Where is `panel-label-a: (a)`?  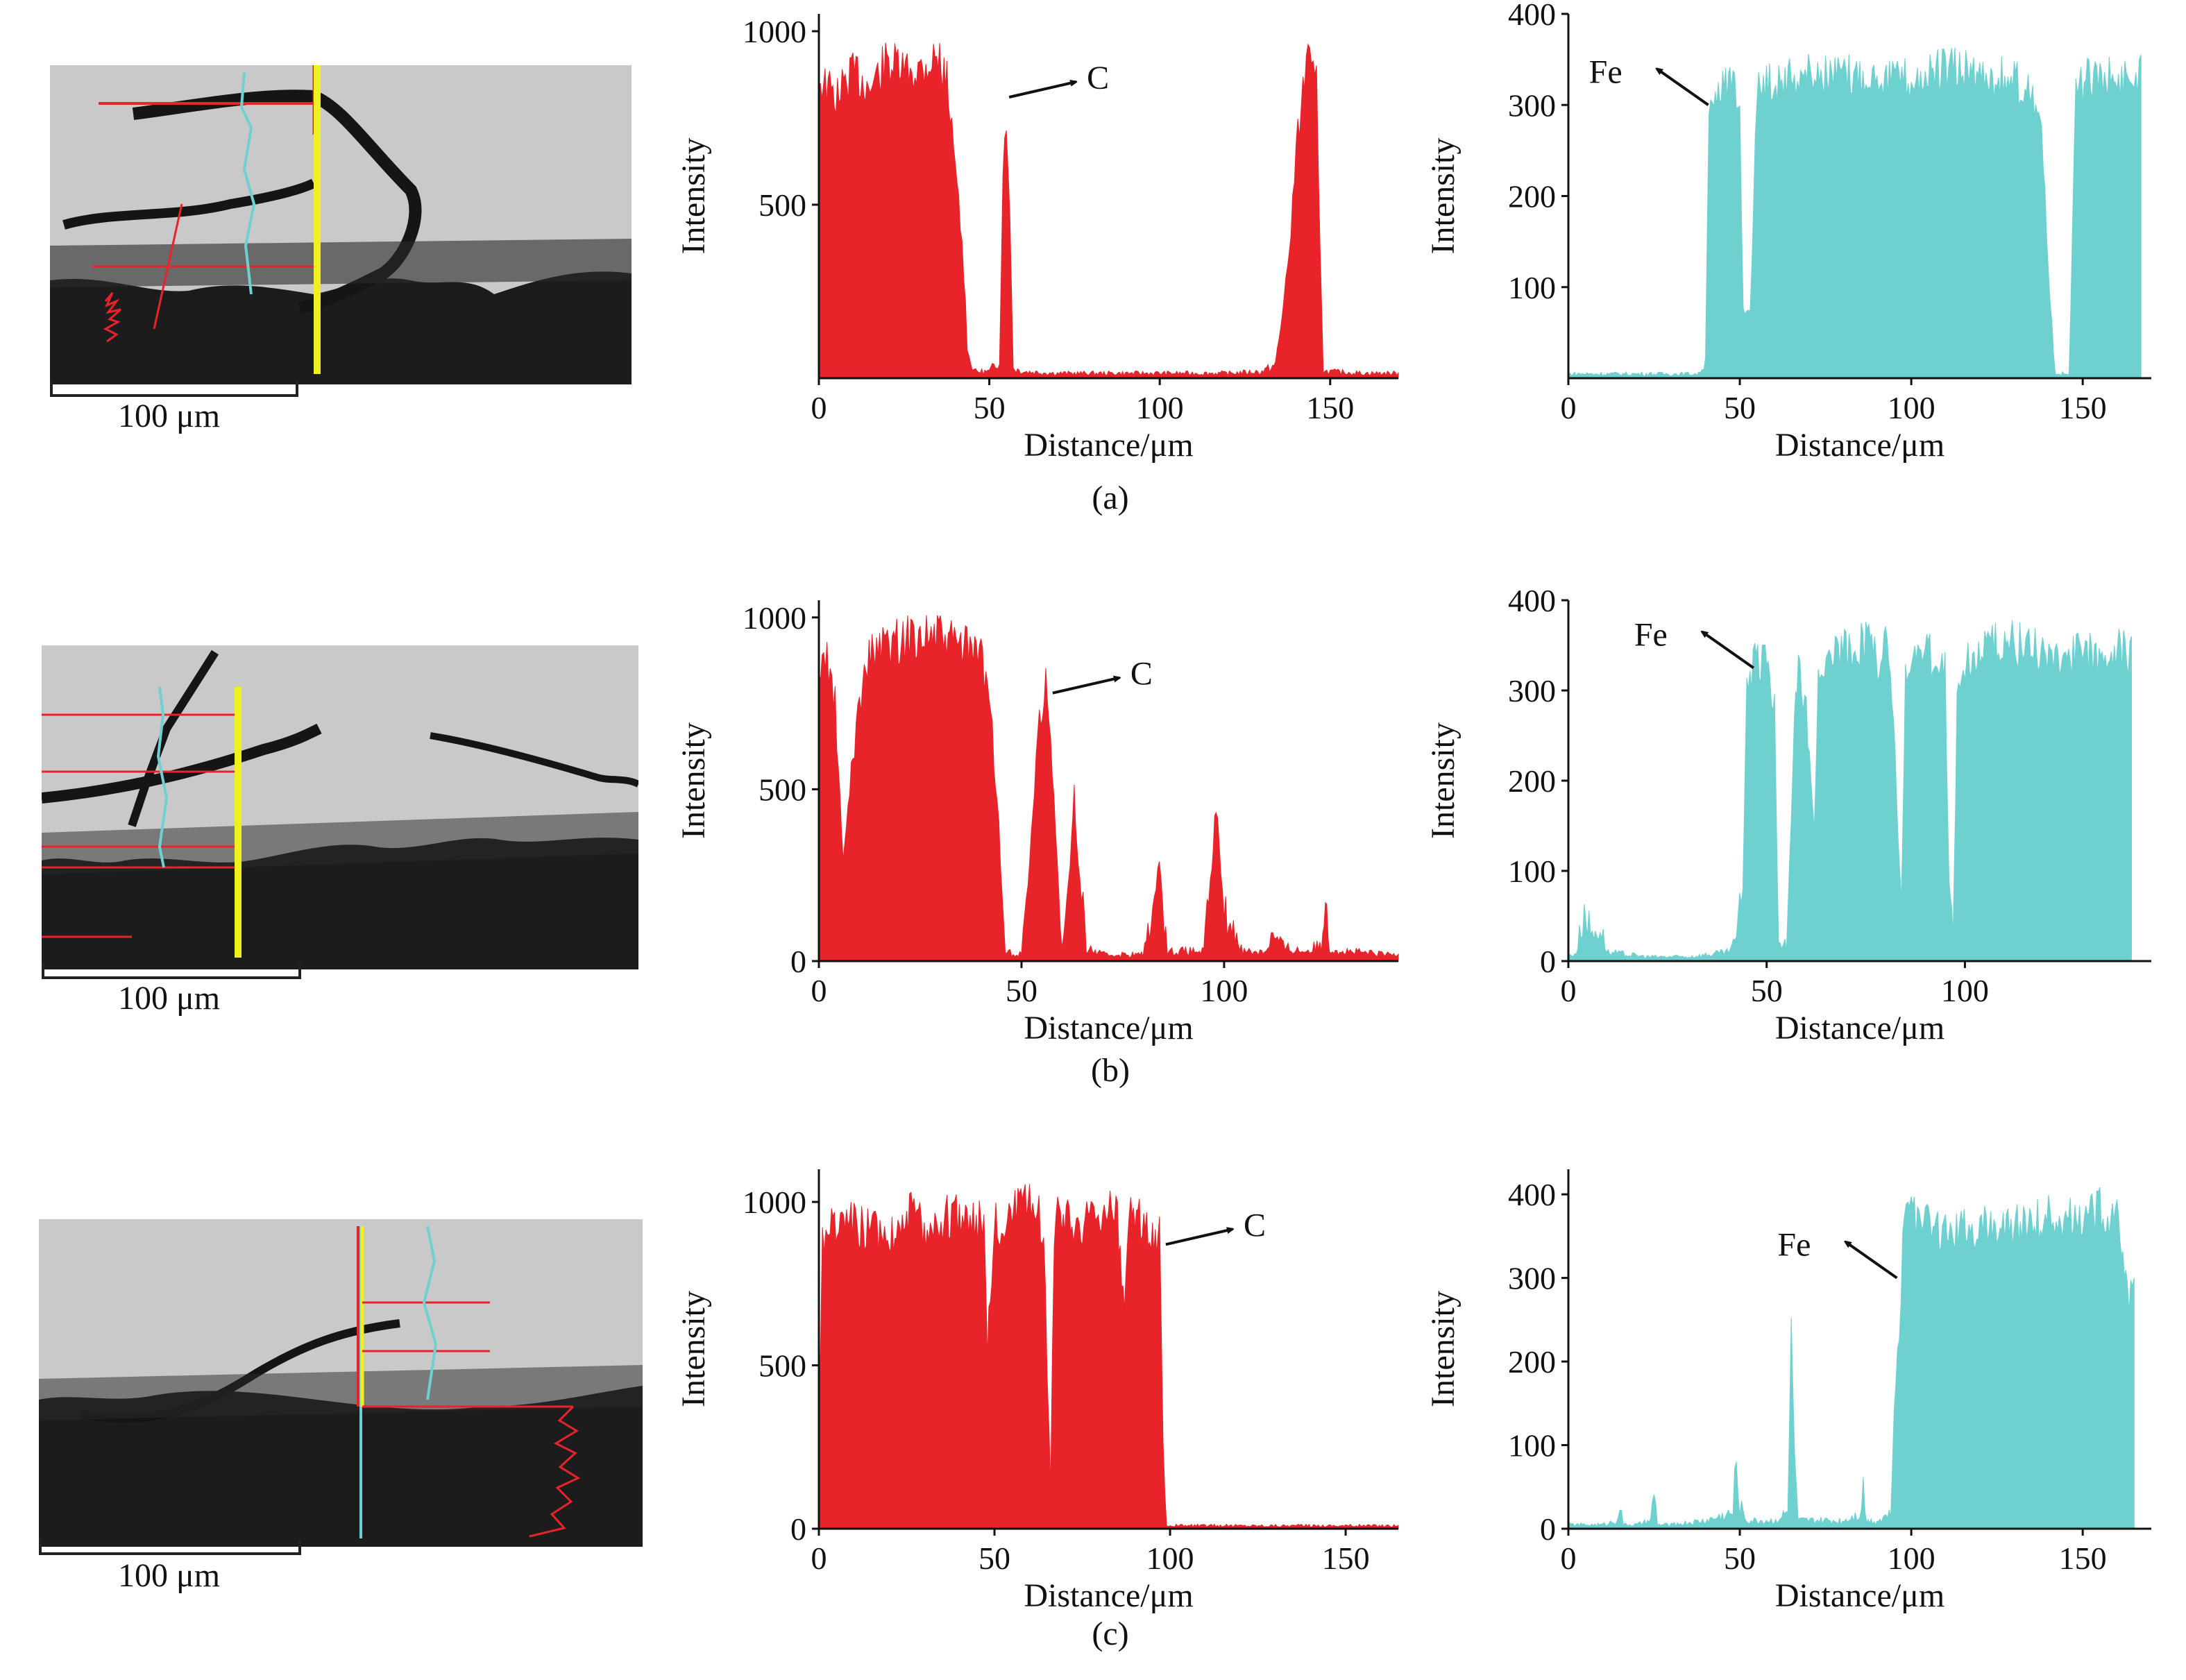 panel-label-a: (a) is located at coordinates (1110, 498).